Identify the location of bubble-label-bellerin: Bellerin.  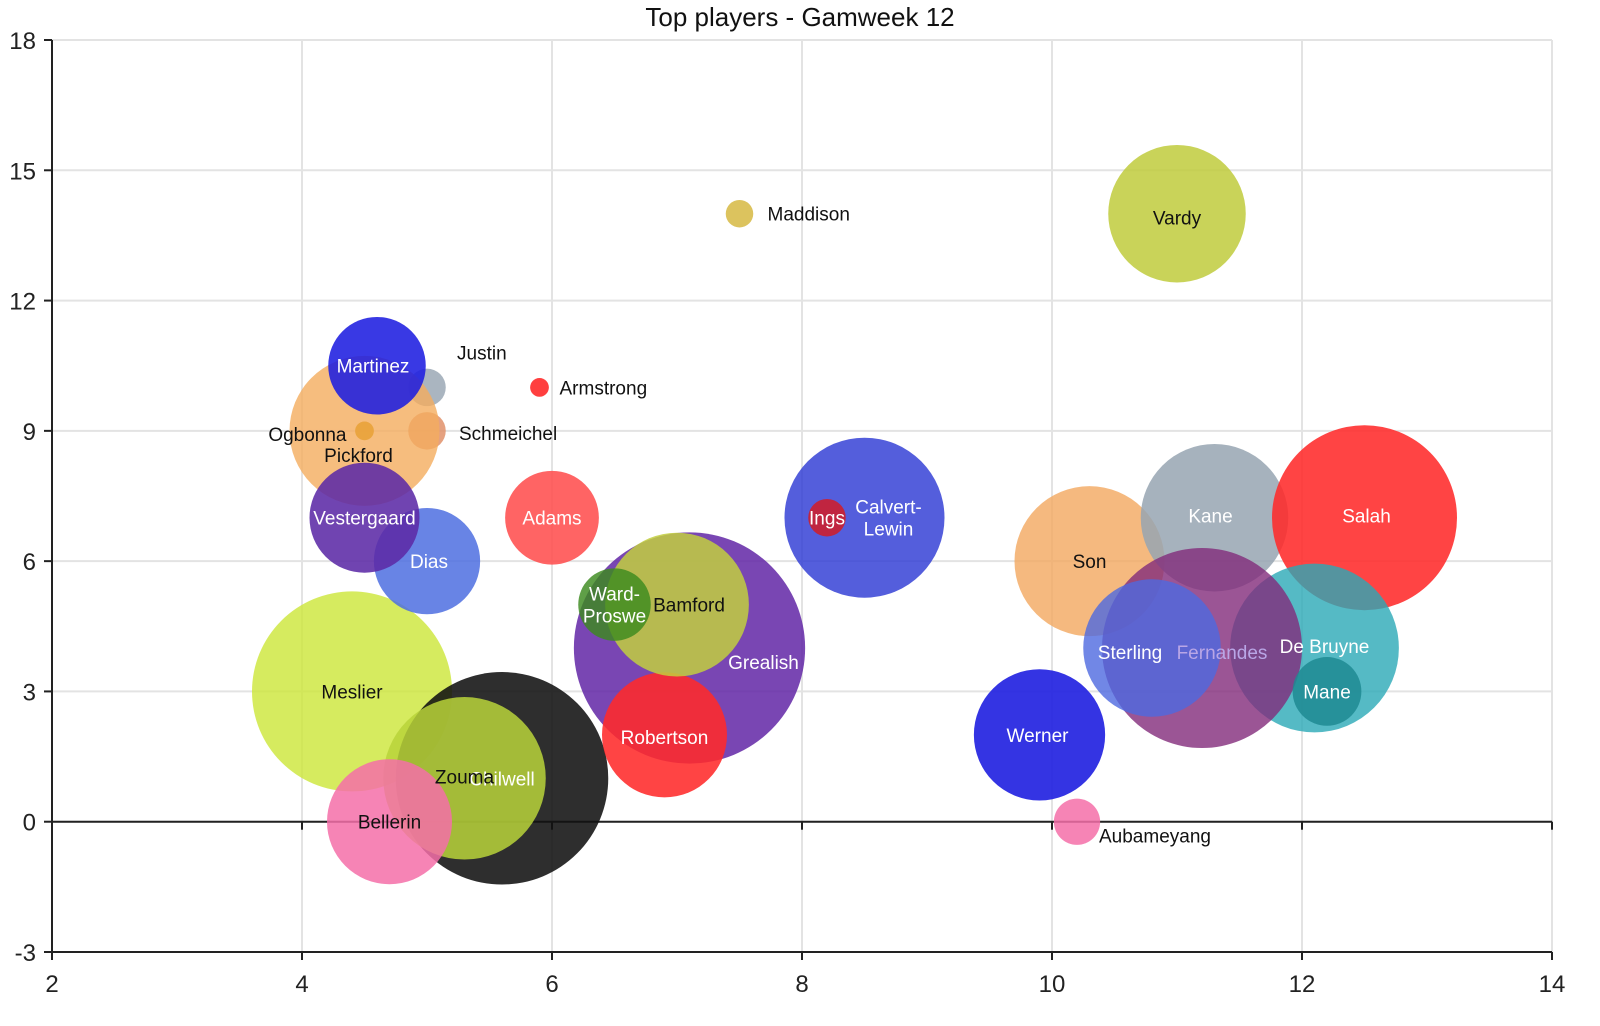
(389, 823).